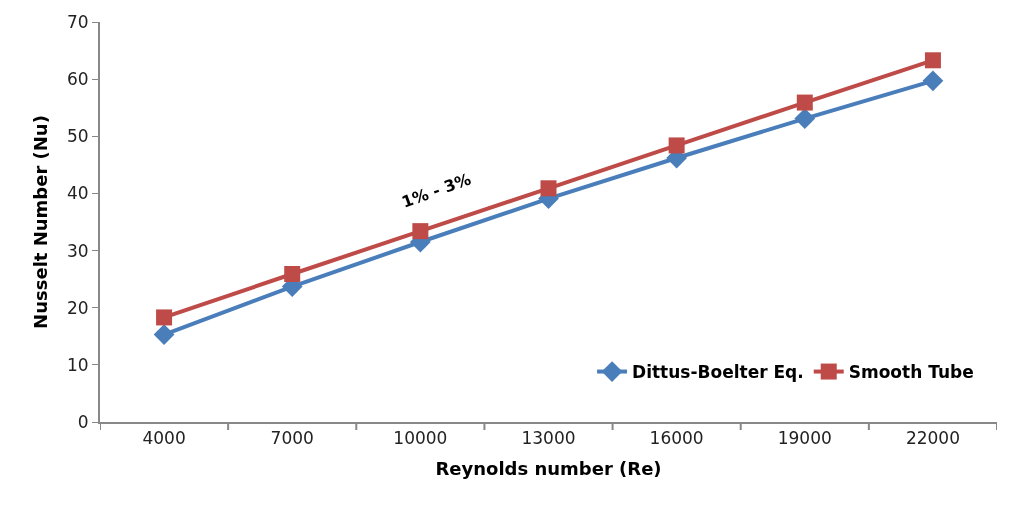 This screenshot has height=507, width=1017. Describe the element at coordinates (77, 364) in the screenshot. I see `y-tick-label: 10` at that location.